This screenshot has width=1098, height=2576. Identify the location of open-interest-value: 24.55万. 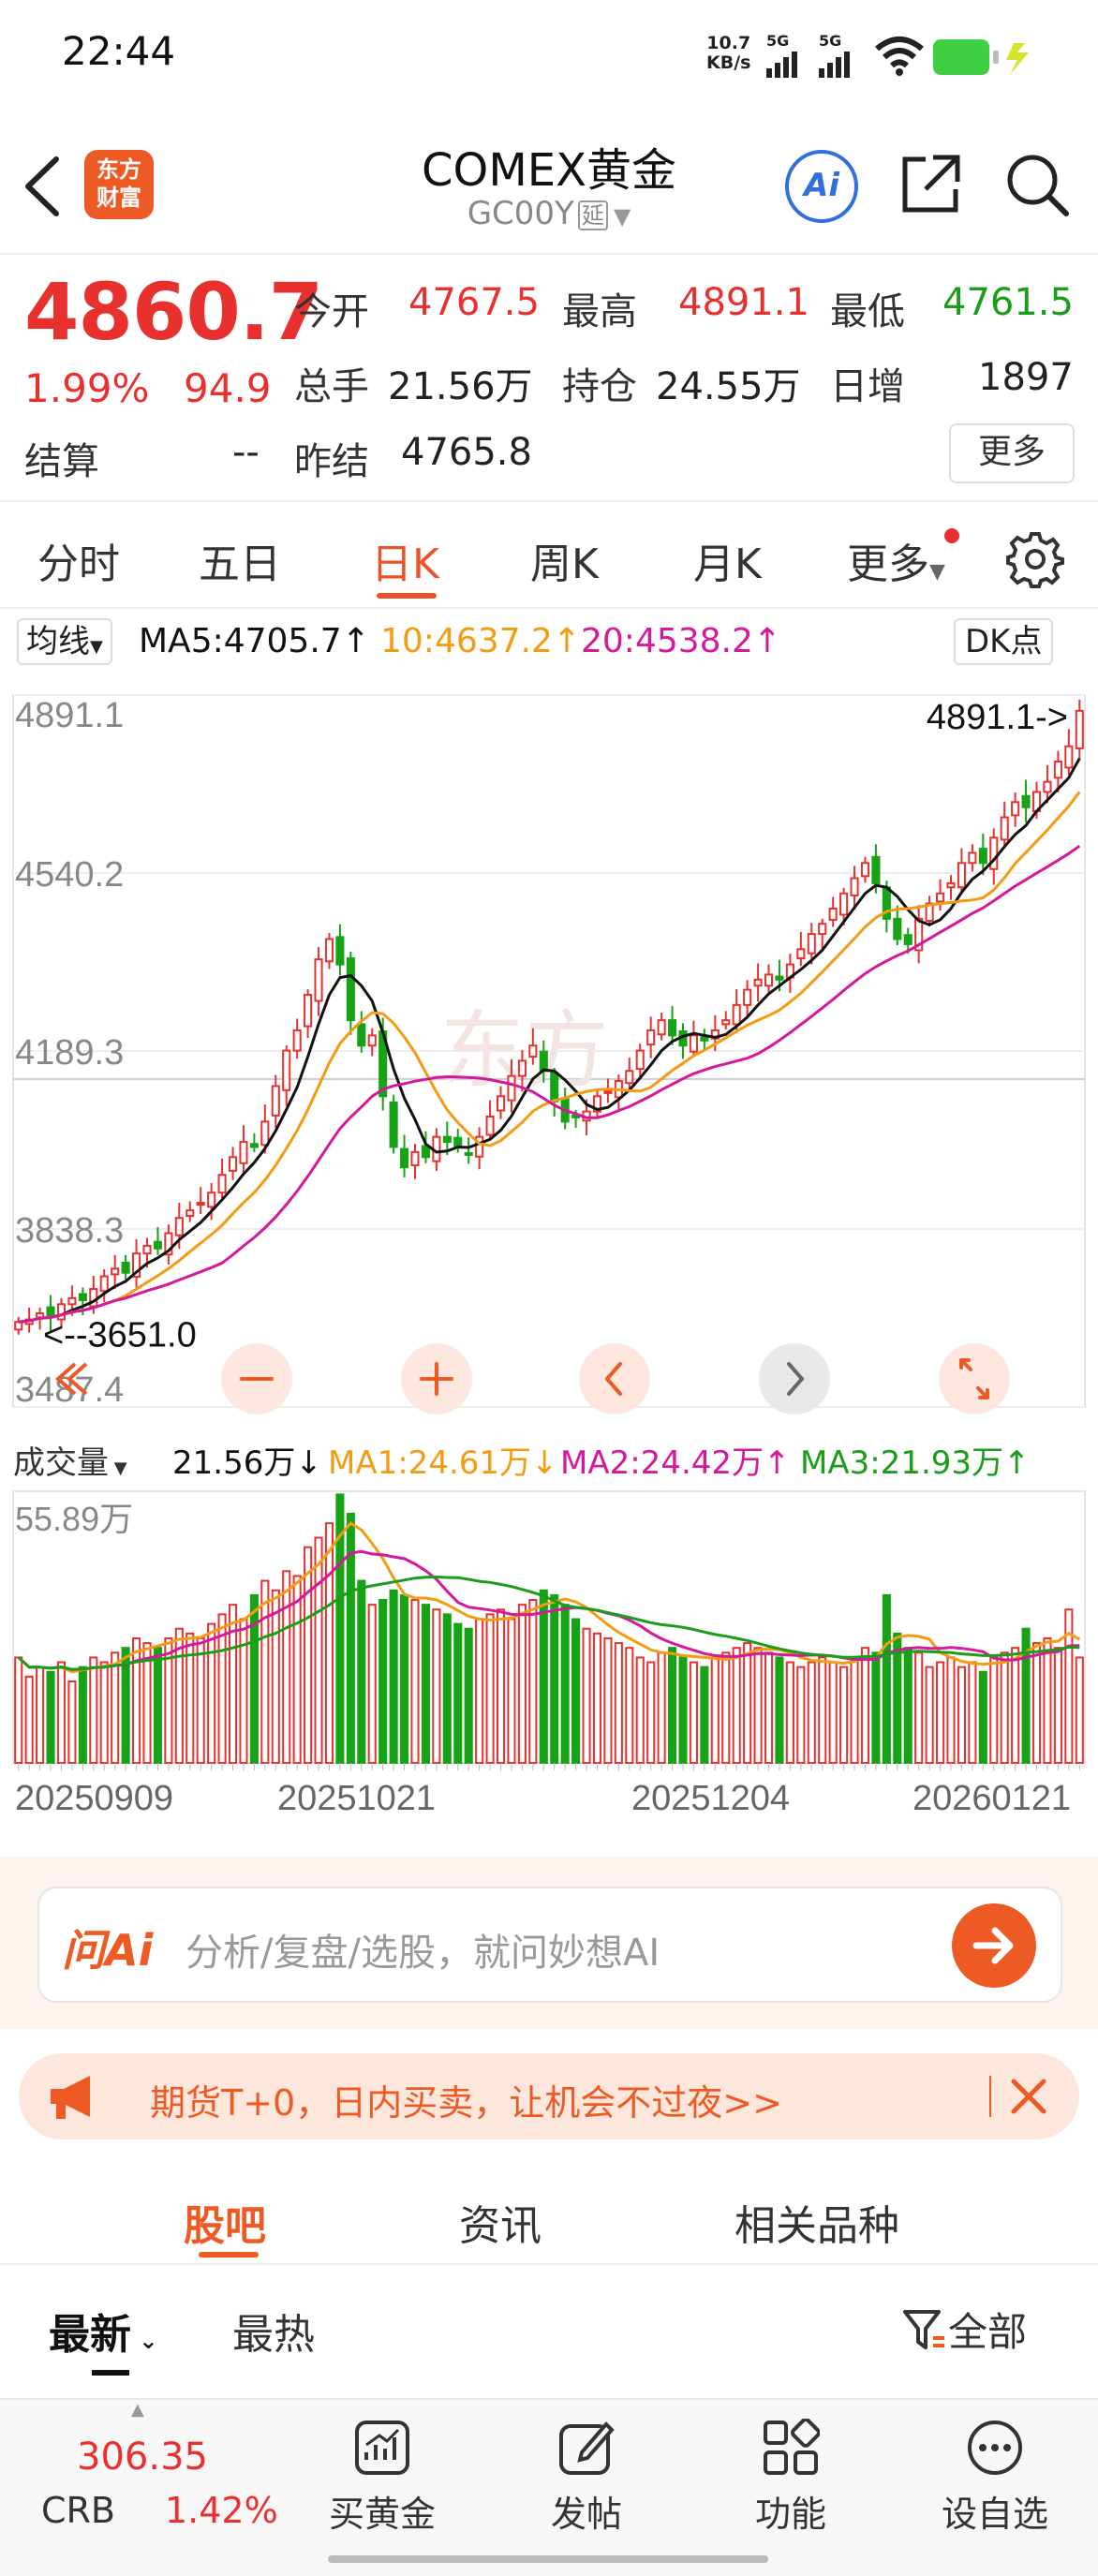
(728, 386).